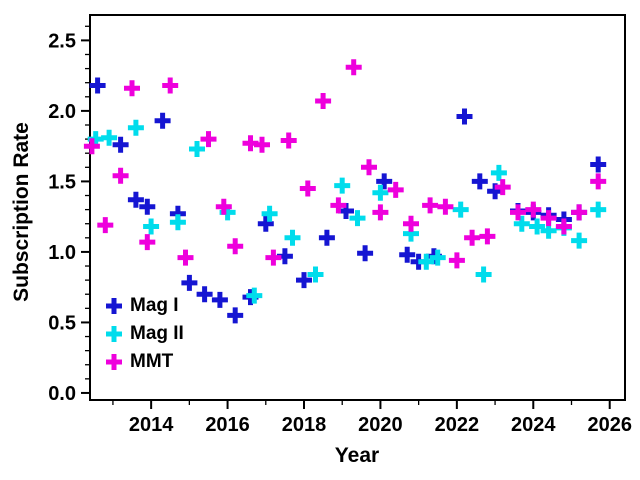  Describe the element at coordinates (380, 425) in the screenshot. I see `tick-label: 2020` at that location.